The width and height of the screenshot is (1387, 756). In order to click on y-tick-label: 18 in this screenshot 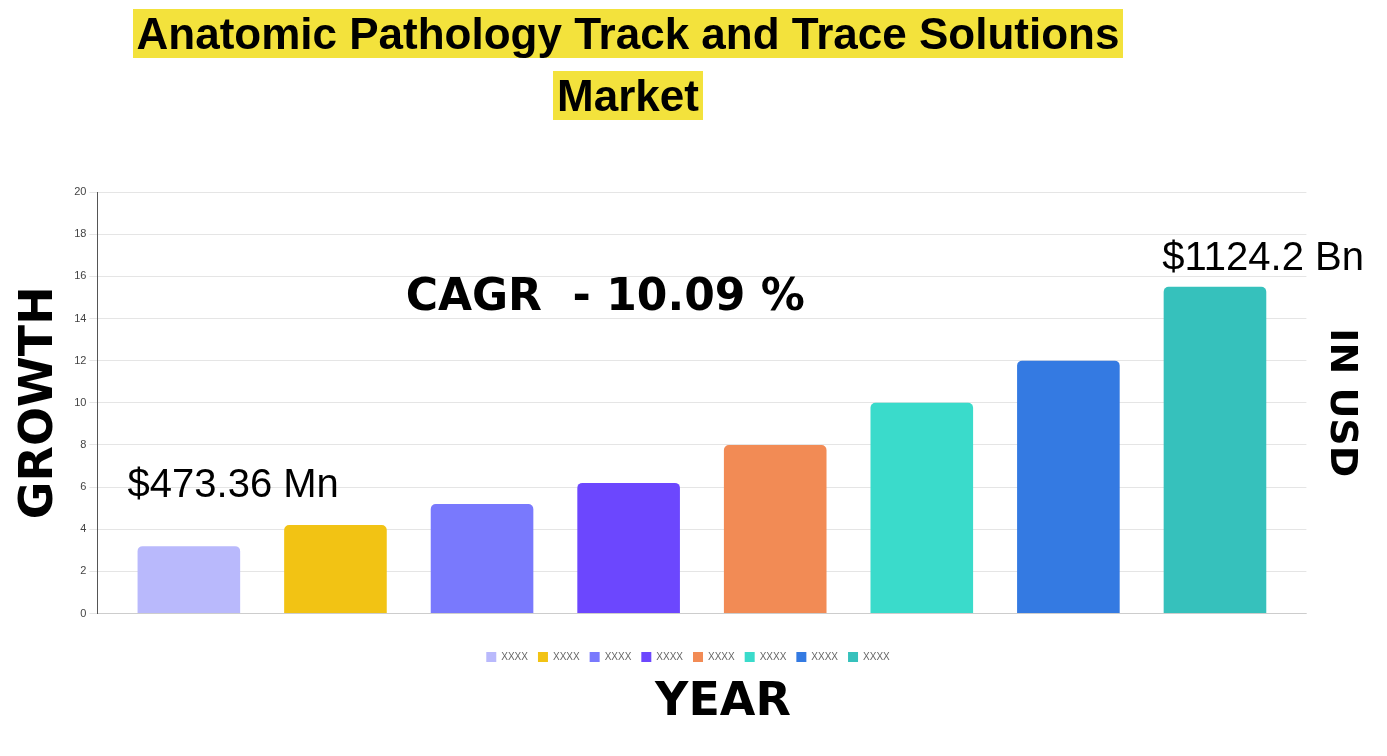, I will do `click(80, 233)`.